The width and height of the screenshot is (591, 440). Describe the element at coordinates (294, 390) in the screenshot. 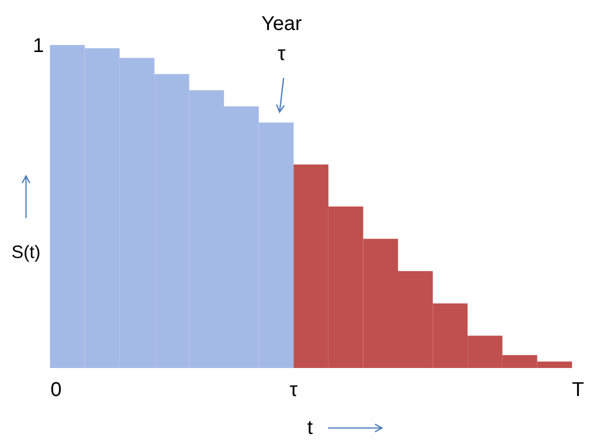

I see `text: τ` at that location.